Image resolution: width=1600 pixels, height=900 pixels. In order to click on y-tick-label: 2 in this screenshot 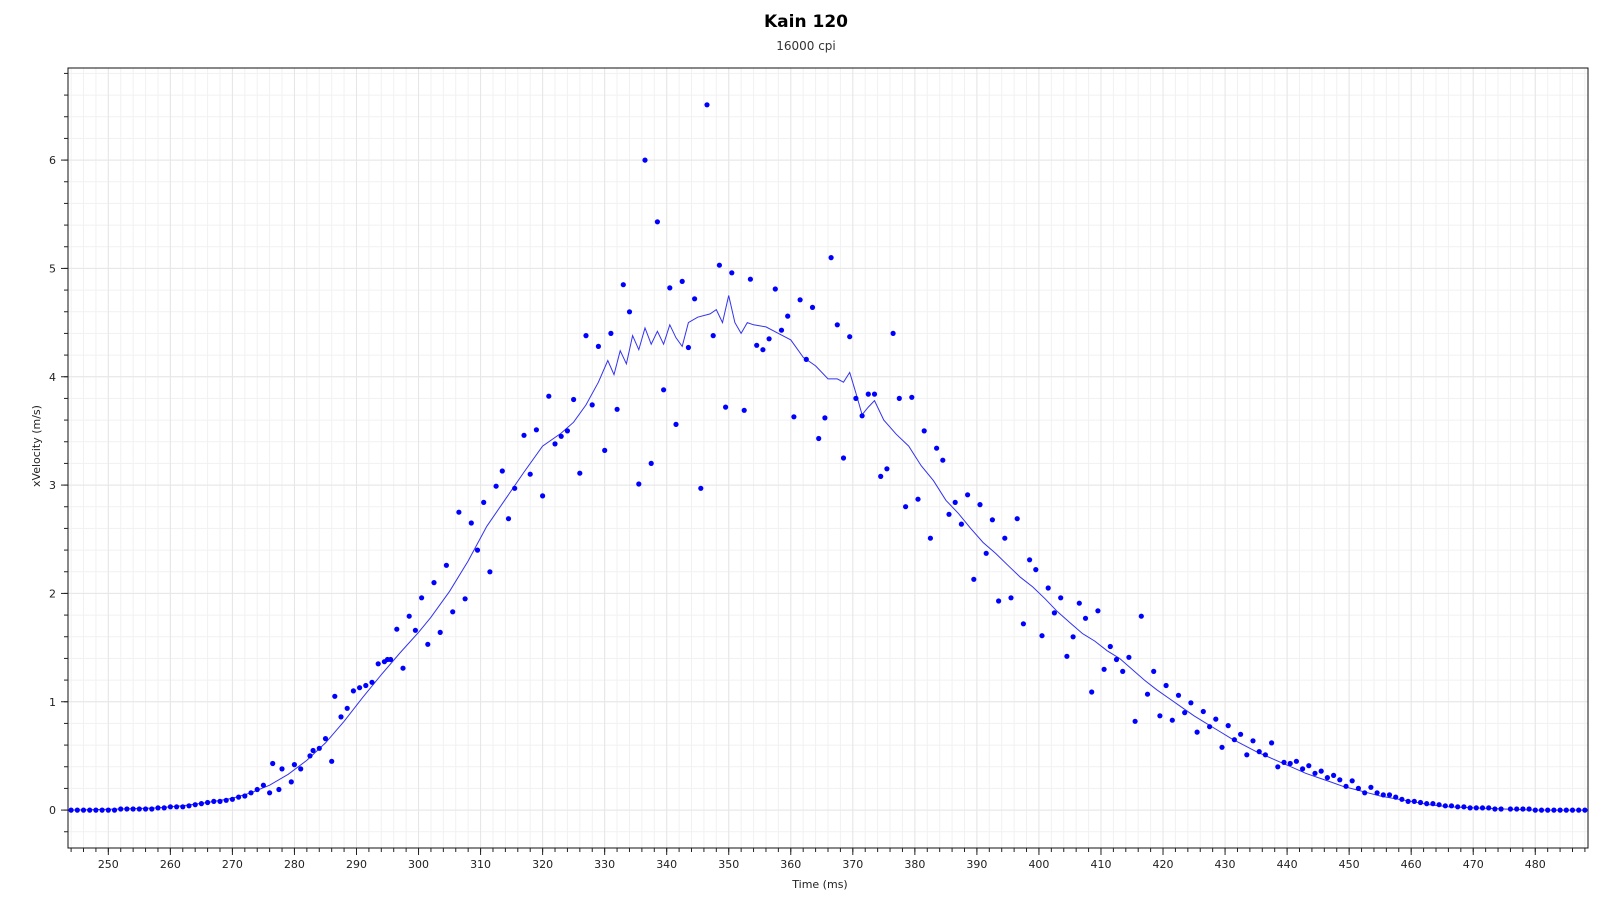, I will do `click(52, 593)`.